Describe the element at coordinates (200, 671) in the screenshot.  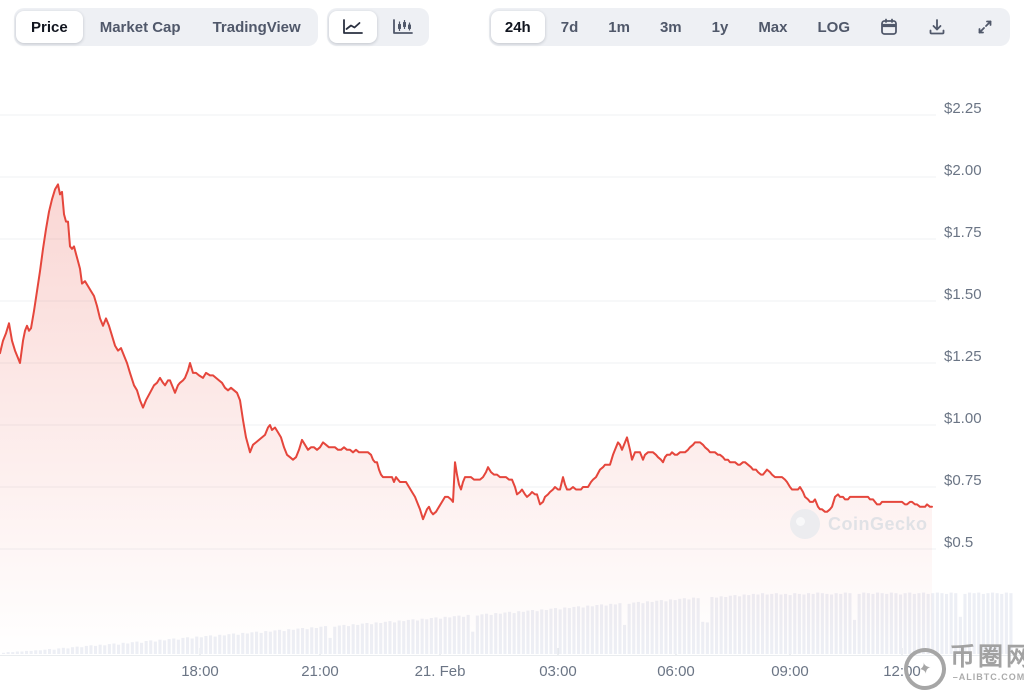
I see `svg-text: 18:00` at that location.